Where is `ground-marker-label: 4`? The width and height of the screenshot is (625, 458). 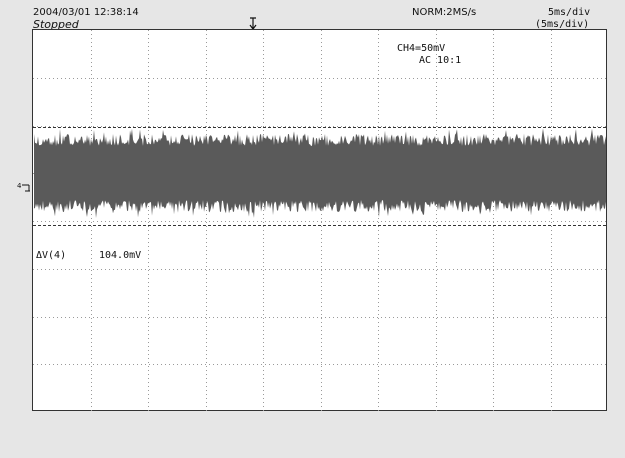 ground-marker-label: 4 is located at coordinates (19, 186).